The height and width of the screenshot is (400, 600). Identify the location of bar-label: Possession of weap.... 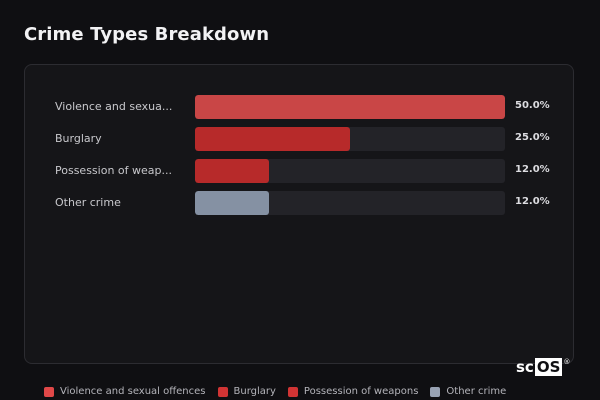
(113, 170).